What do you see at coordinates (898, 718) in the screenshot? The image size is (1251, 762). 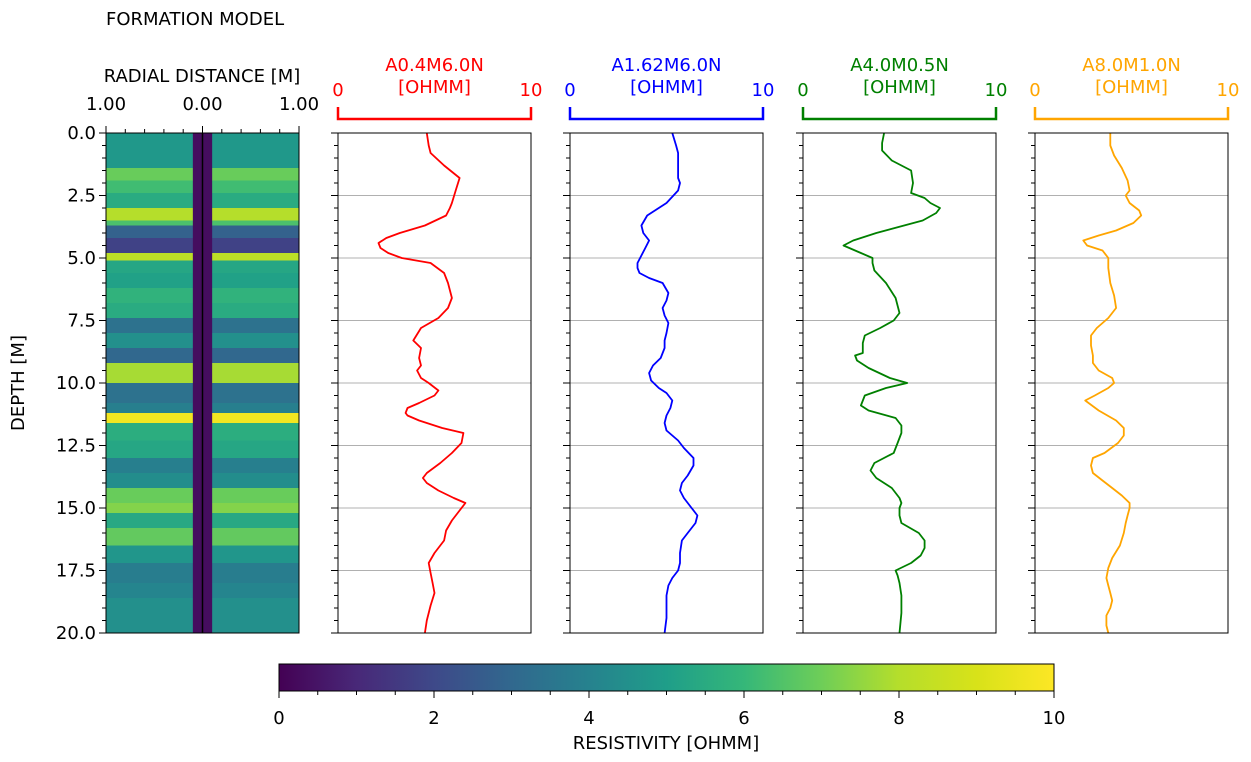 I see `colorbar-tick-label: 8` at bounding box center [898, 718].